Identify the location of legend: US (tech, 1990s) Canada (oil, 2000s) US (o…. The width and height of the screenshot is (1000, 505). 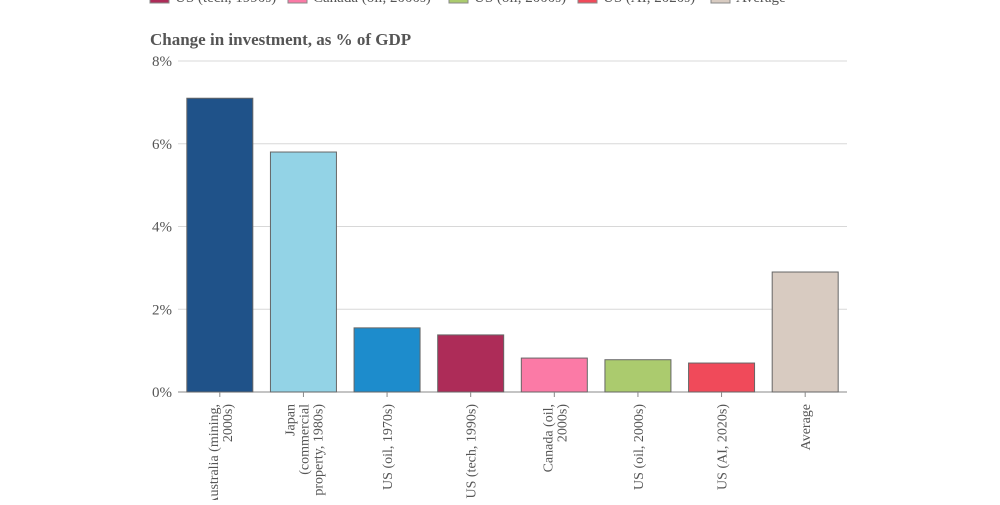
(467, 3).